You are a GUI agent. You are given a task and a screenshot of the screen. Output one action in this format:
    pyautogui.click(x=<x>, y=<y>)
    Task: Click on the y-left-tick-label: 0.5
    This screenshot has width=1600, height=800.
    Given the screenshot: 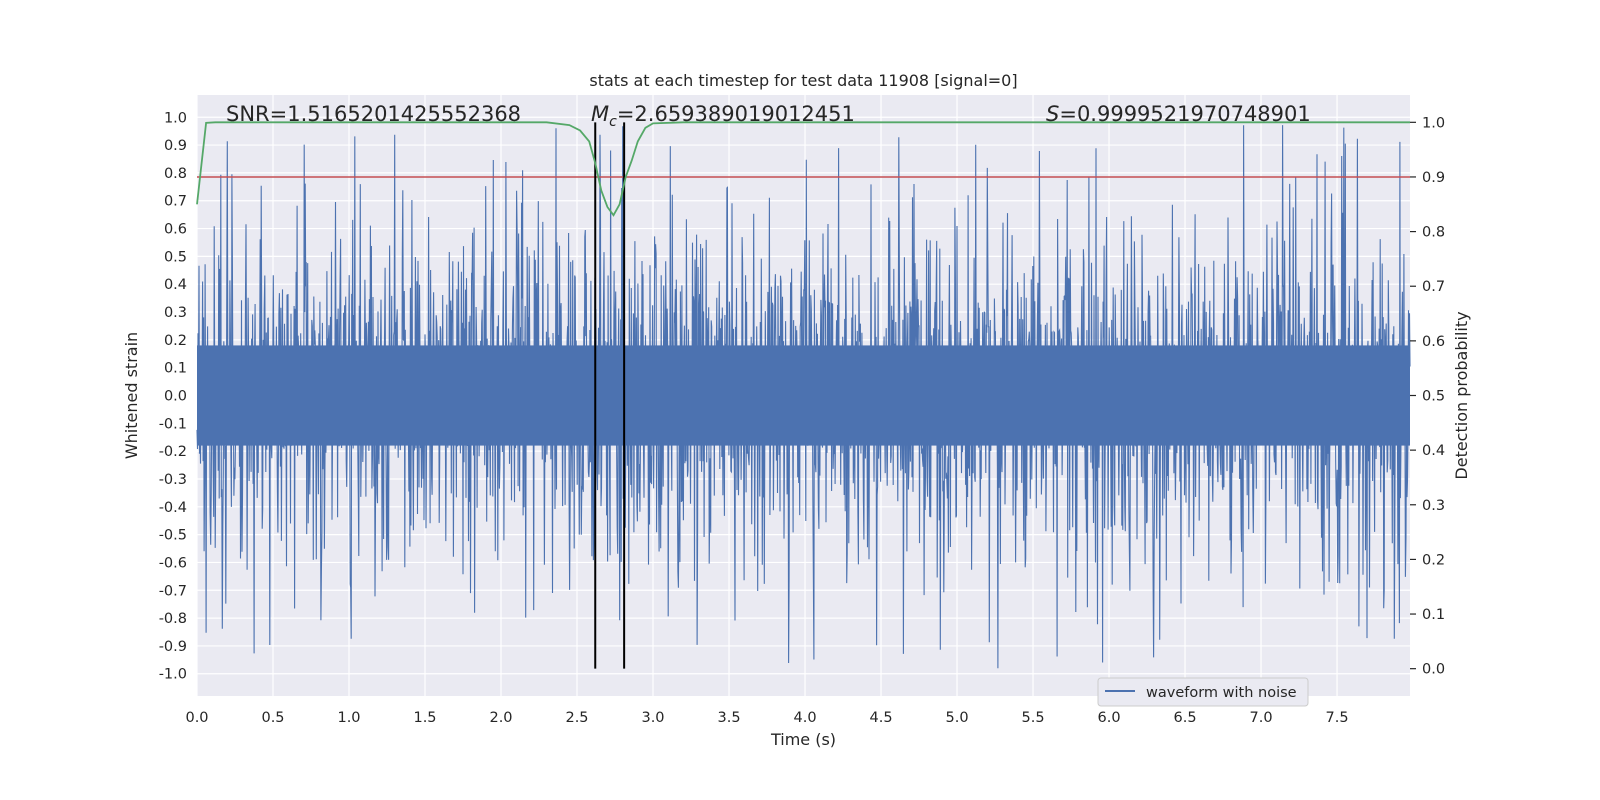 What is the action you would take?
    pyautogui.click(x=175, y=257)
    